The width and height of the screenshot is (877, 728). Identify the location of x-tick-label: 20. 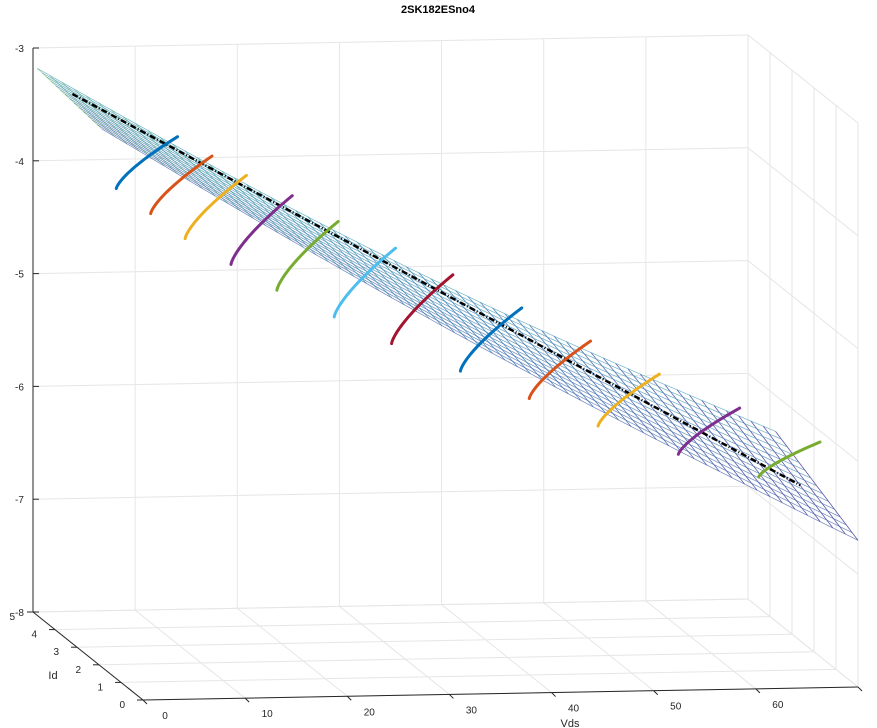
(370, 712).